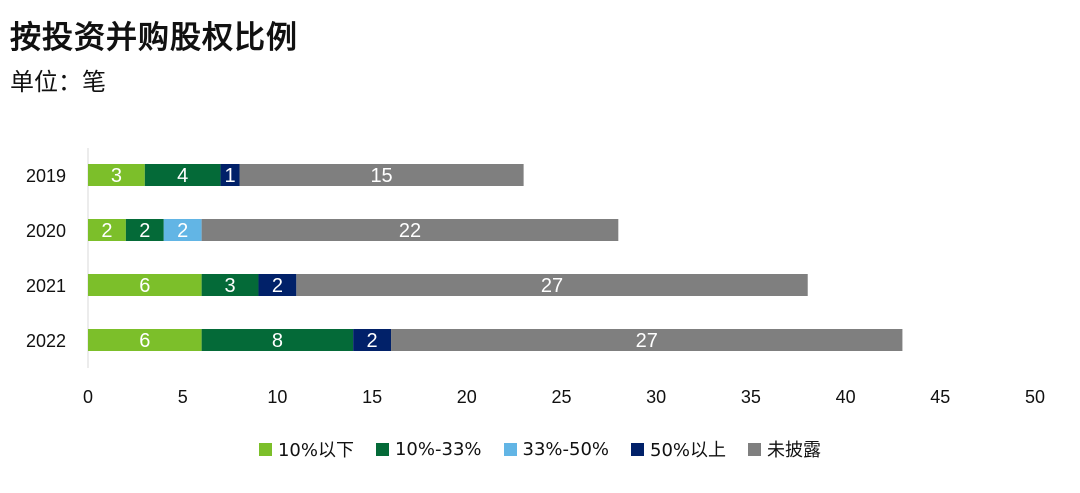  I want to click on legend: 10%以下 10%-33% 33%-50% 50%以上 未披露, so click(540, 449).